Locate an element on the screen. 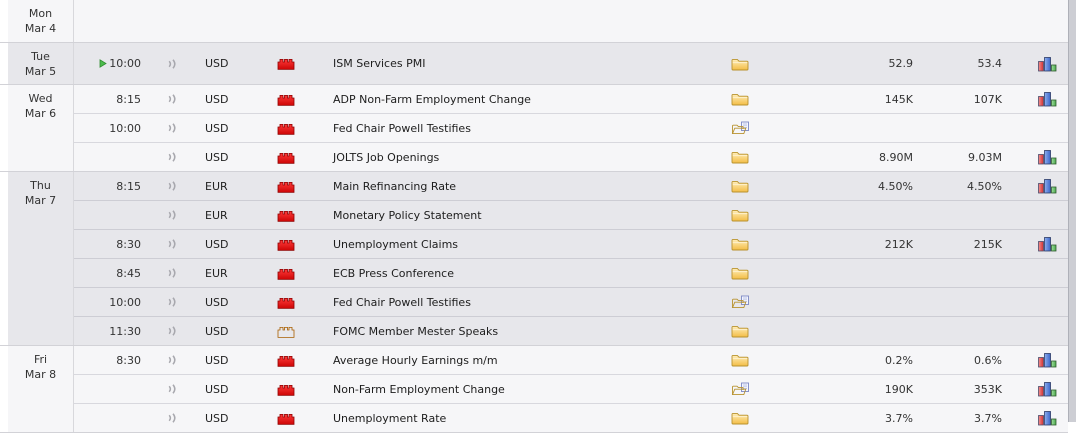 The height and width of the screenshot is (433, 1076). date-cell: Mon Mar 4 is located at coordinates (41, 21).